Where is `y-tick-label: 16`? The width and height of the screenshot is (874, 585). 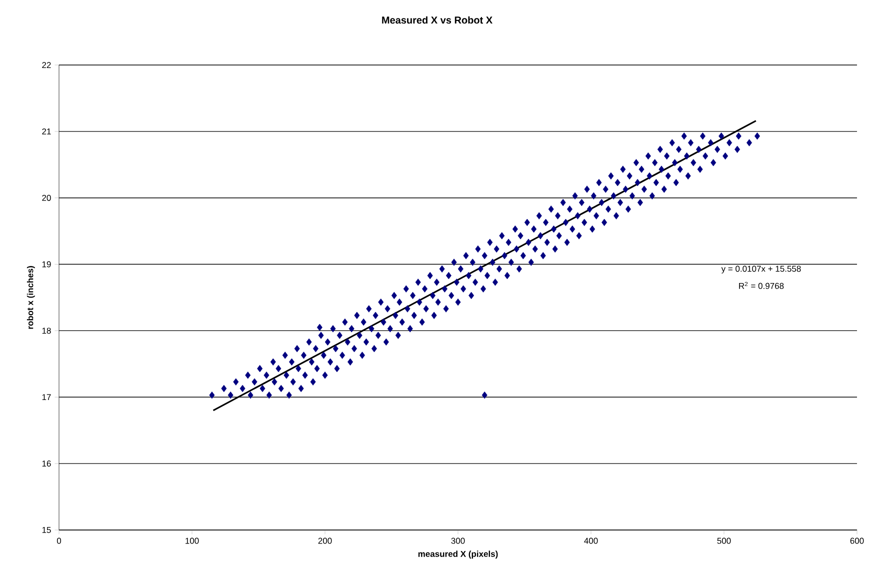 y-tick-label: 16 is located at coordinates (46, 463).